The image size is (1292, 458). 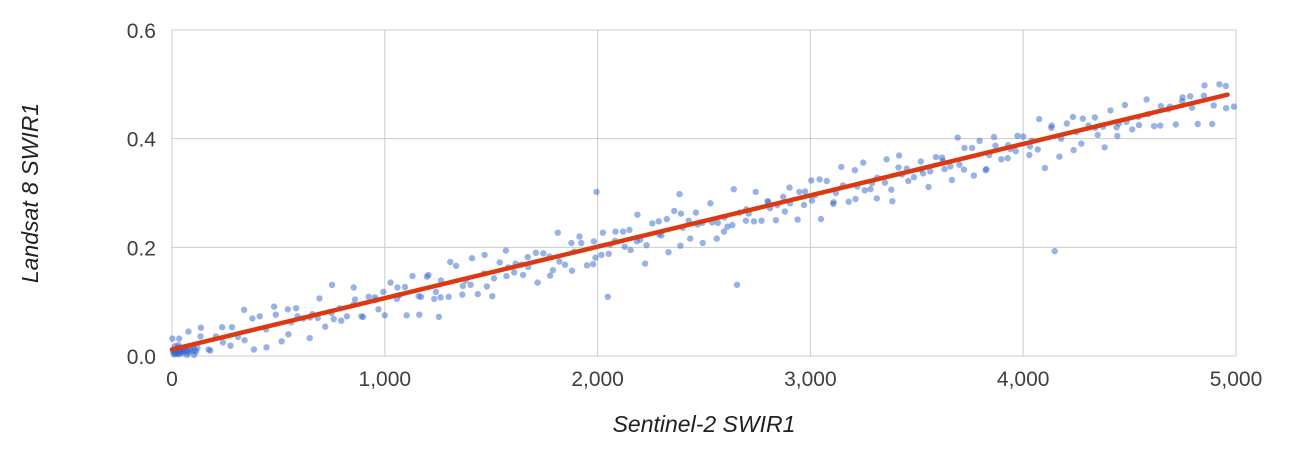 What do you see at coordinates (141, 31) in the screenshot?
I see `y-tick-label: 0.6` at bounding box center [141, 31].